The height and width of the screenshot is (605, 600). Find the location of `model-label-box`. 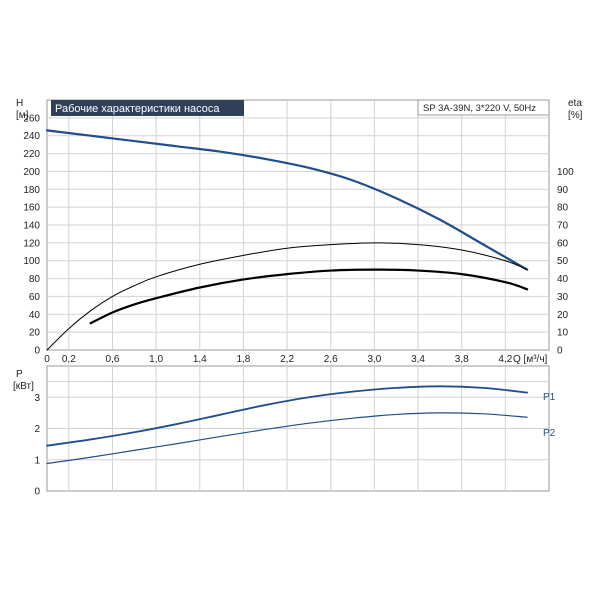

model-label-box is located at coordinates (483, 107).